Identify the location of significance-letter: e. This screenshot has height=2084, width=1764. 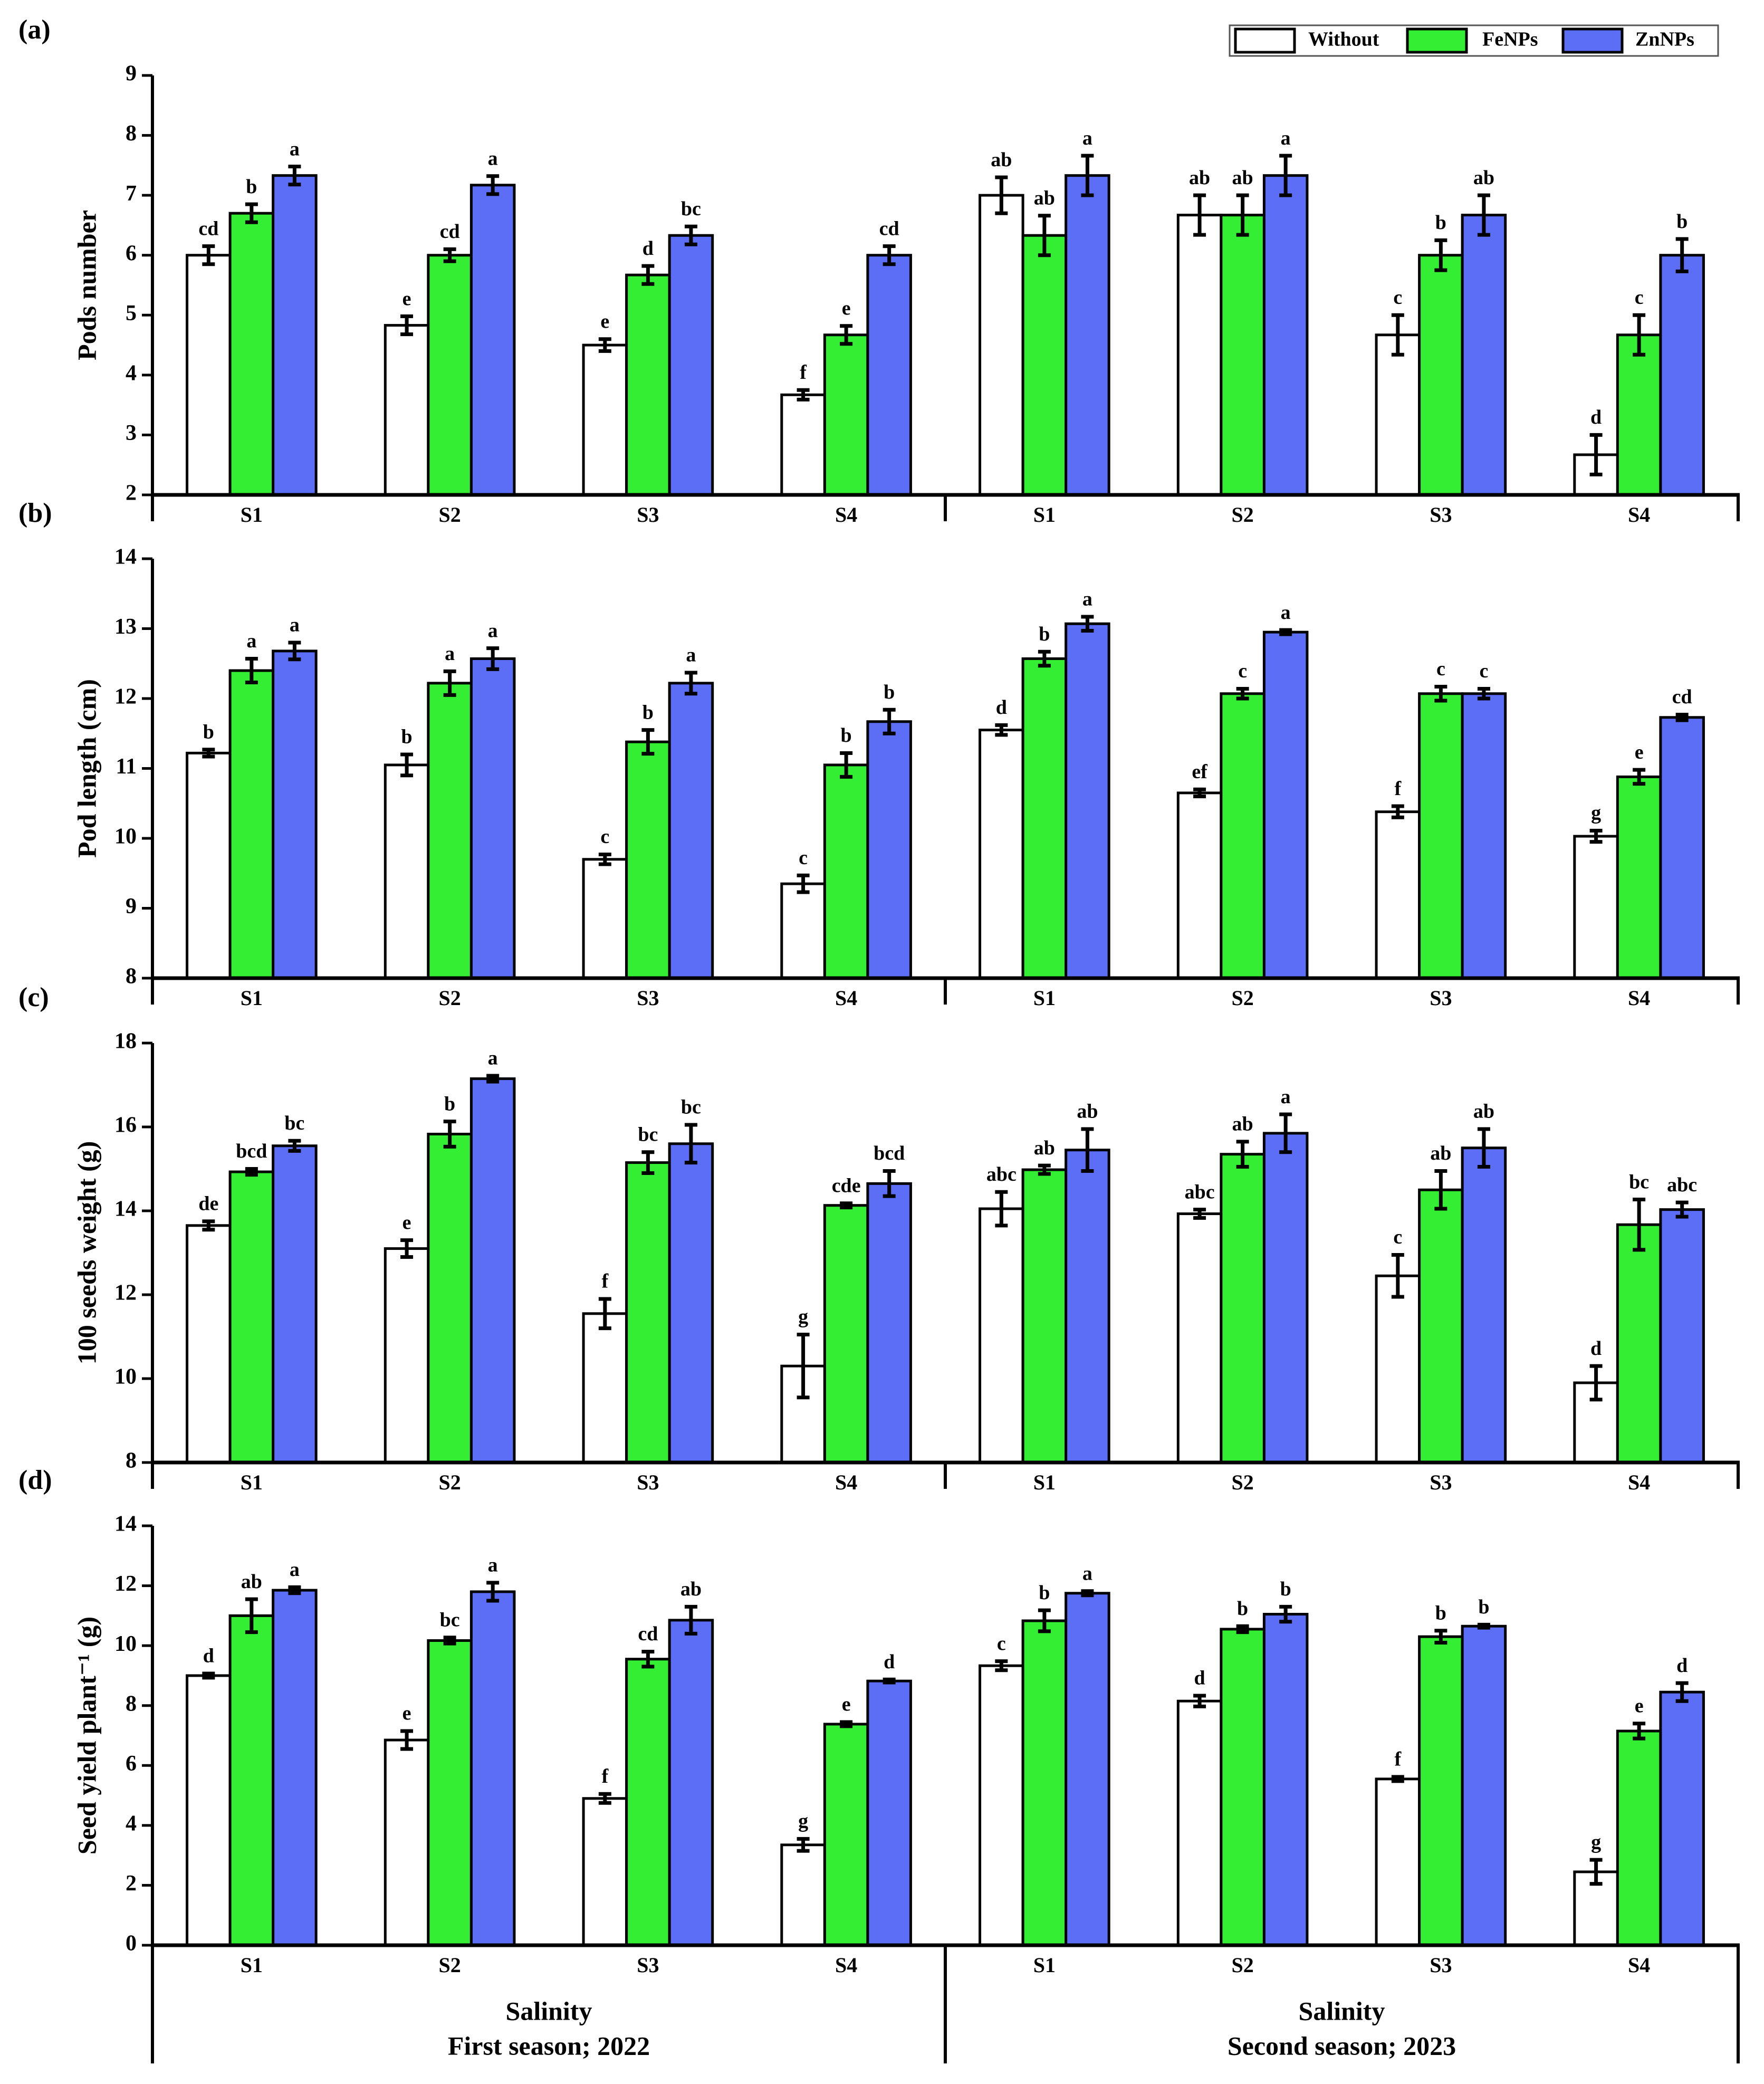
(846, 1705).